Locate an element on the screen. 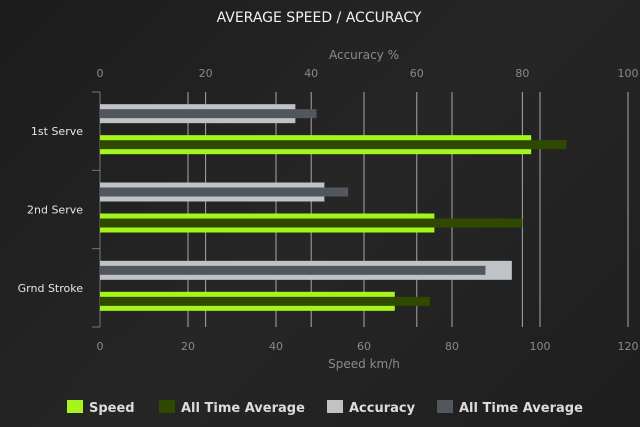 This screenshot has height=427, width=640. bottom-tick-label: 100 is located at coordinates (540, 346).